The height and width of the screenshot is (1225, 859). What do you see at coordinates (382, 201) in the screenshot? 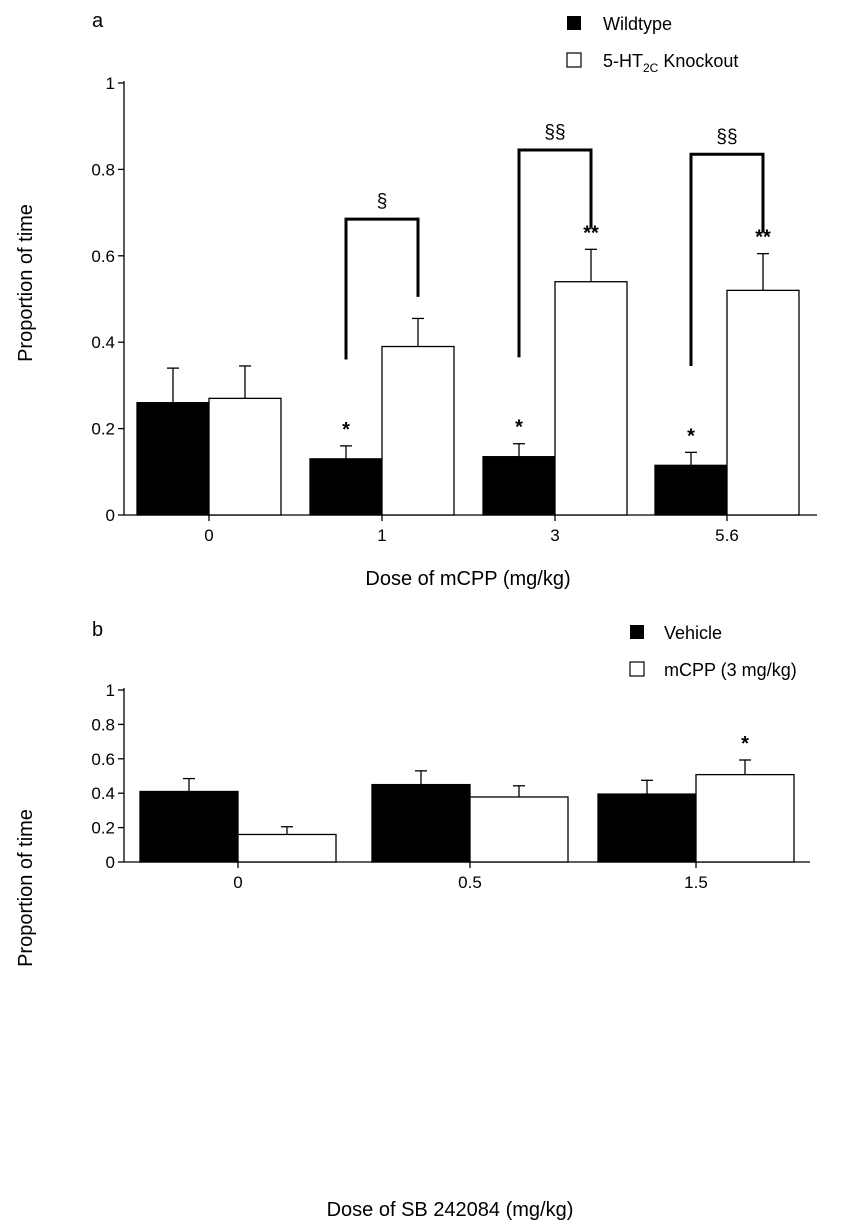
I see `panel-a-comparison-label: §` at bounding box center [382, 201].